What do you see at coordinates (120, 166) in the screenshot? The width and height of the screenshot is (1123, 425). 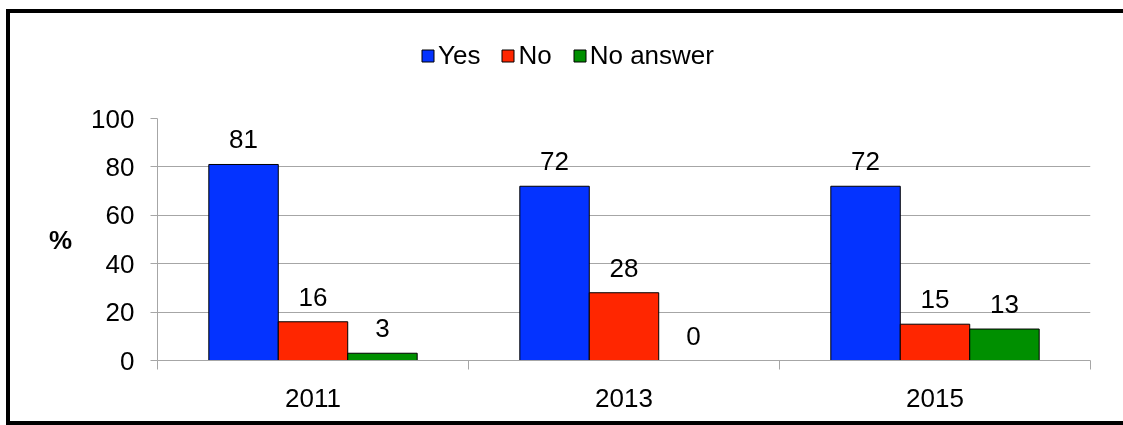 I see `y-tick-label: 80` at bounding box center [120, 166].